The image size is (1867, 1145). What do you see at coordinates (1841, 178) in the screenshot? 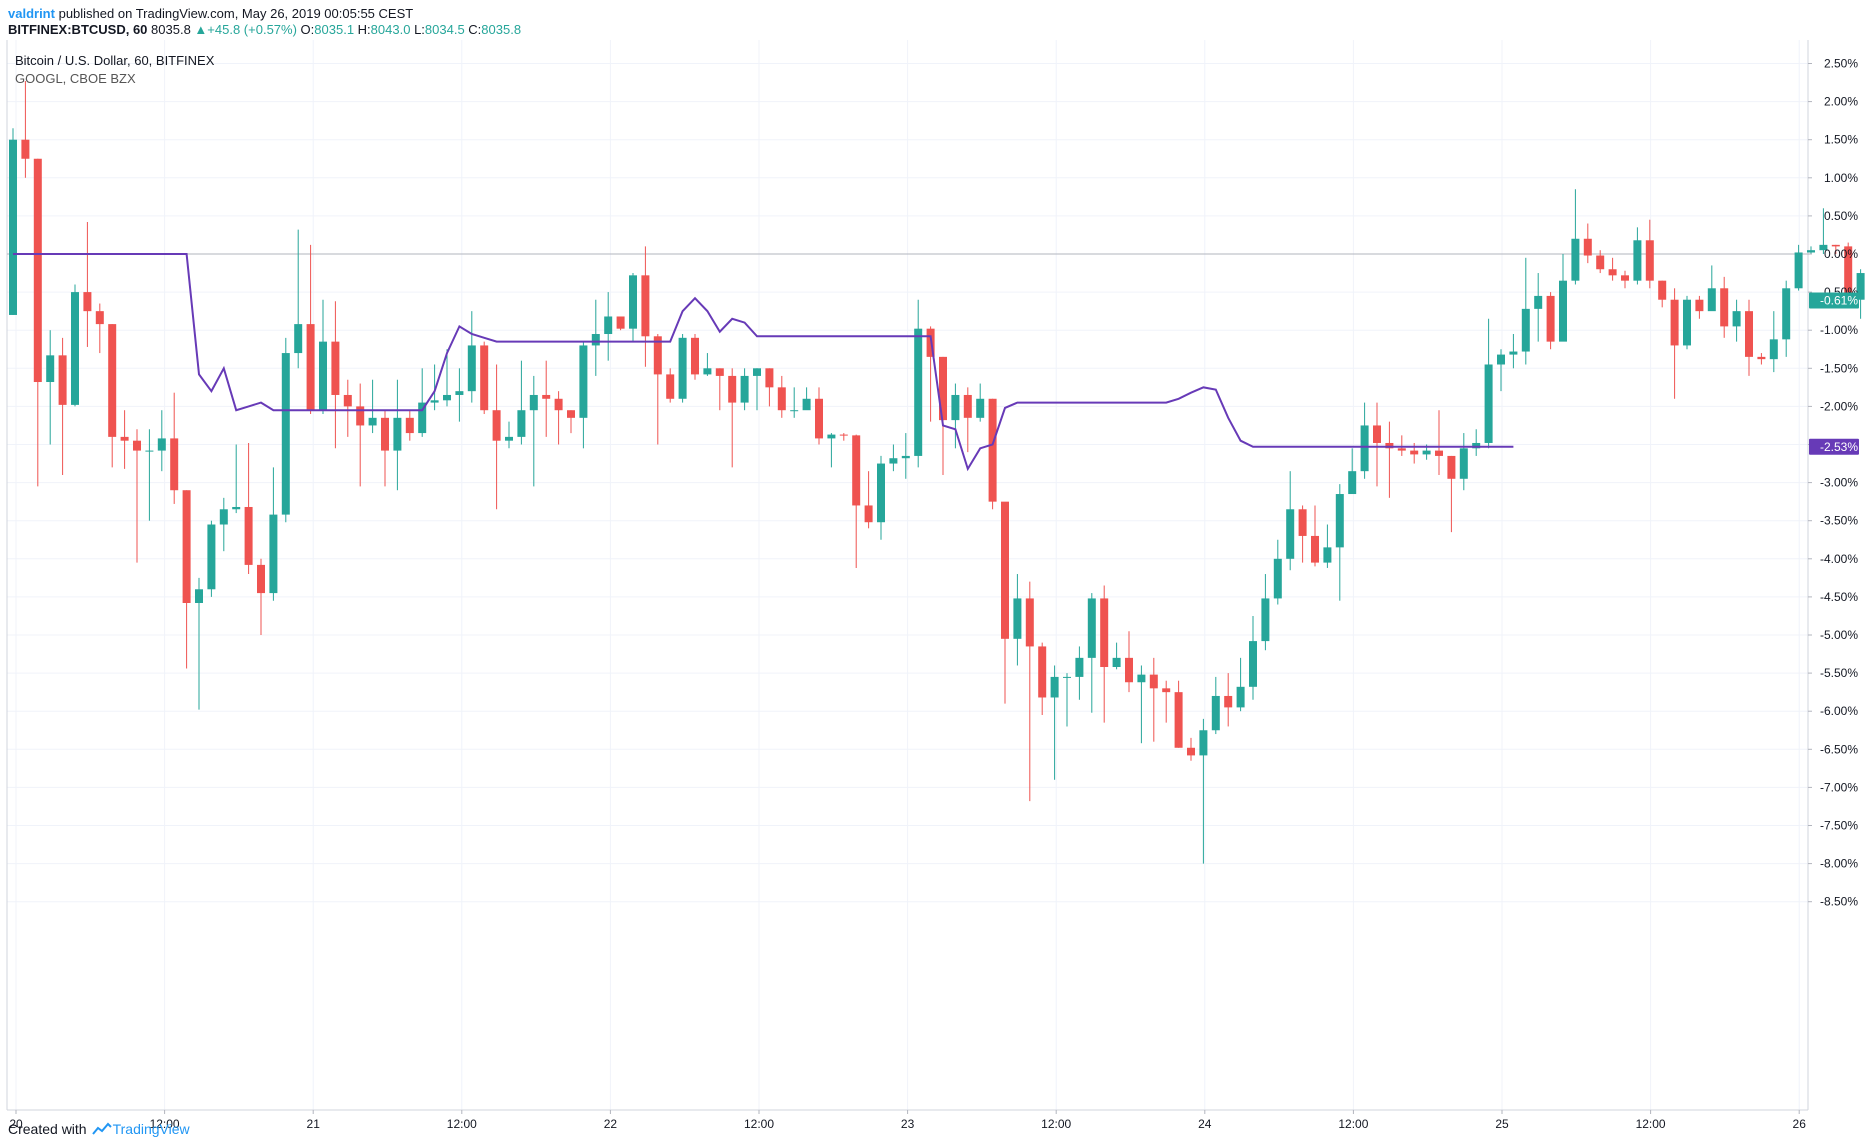
I see `y-tick-label: 1.00%` at bounding box center [1841, 178].